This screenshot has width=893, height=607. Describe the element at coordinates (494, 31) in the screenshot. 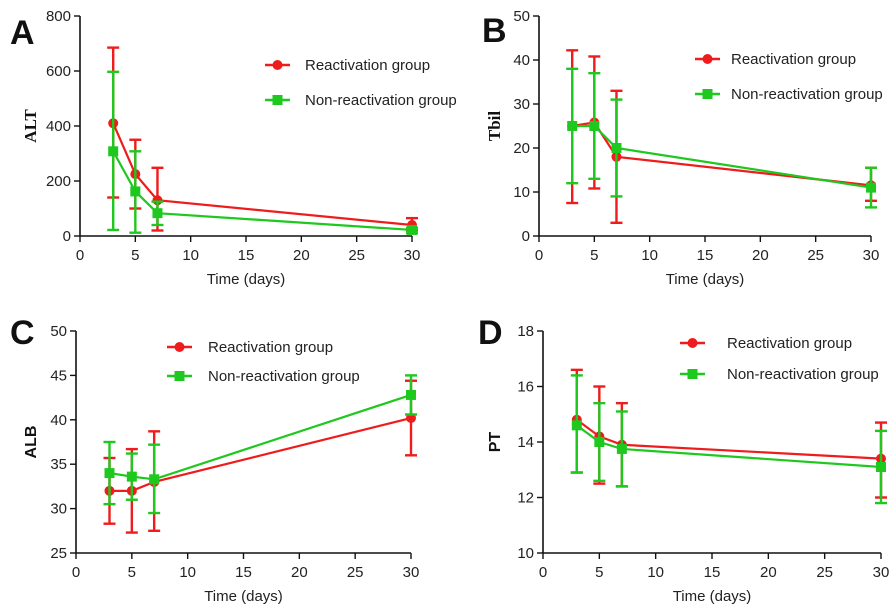

I see `panel-letter: B` at that location.